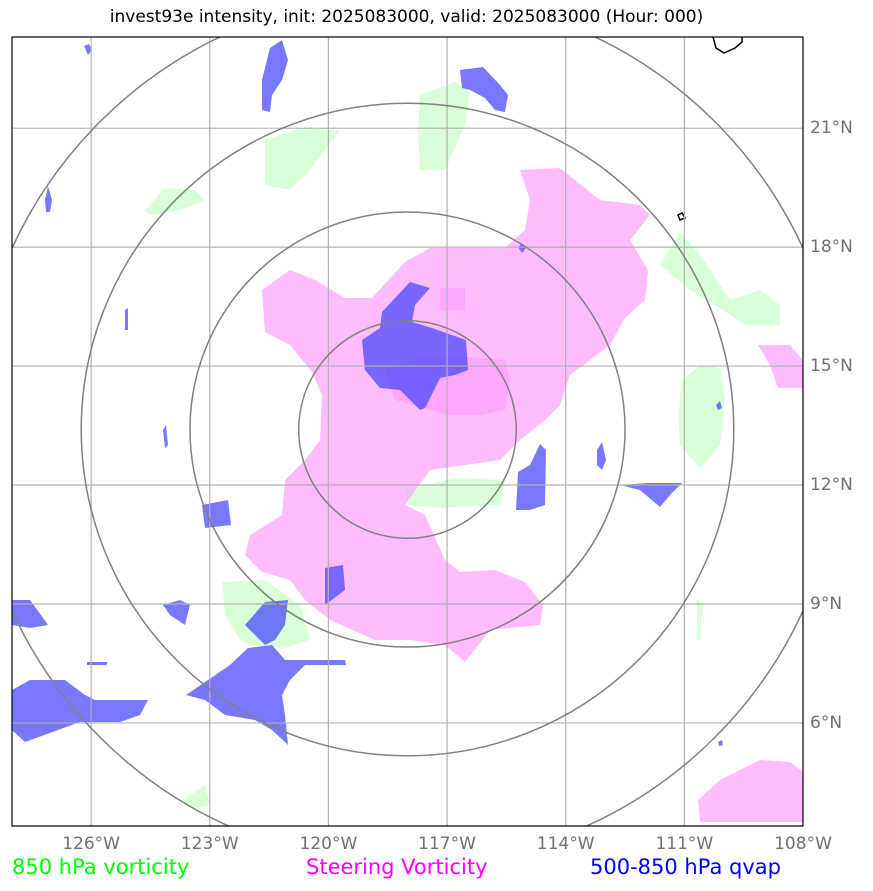 Image resolution: width=873 pixels, height=891 pixels. Describe the element at coordinates (682, 216) in the screenshot. I see `island-outline` at that location.